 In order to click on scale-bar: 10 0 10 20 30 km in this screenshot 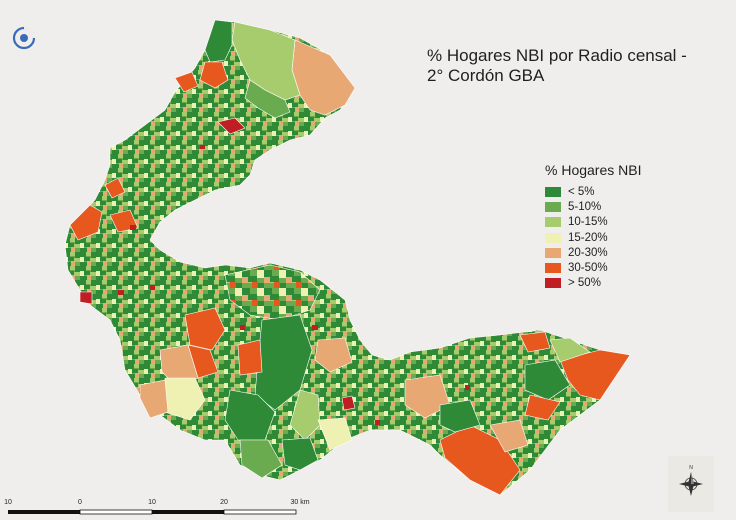, I will do `click(157, 507)`.